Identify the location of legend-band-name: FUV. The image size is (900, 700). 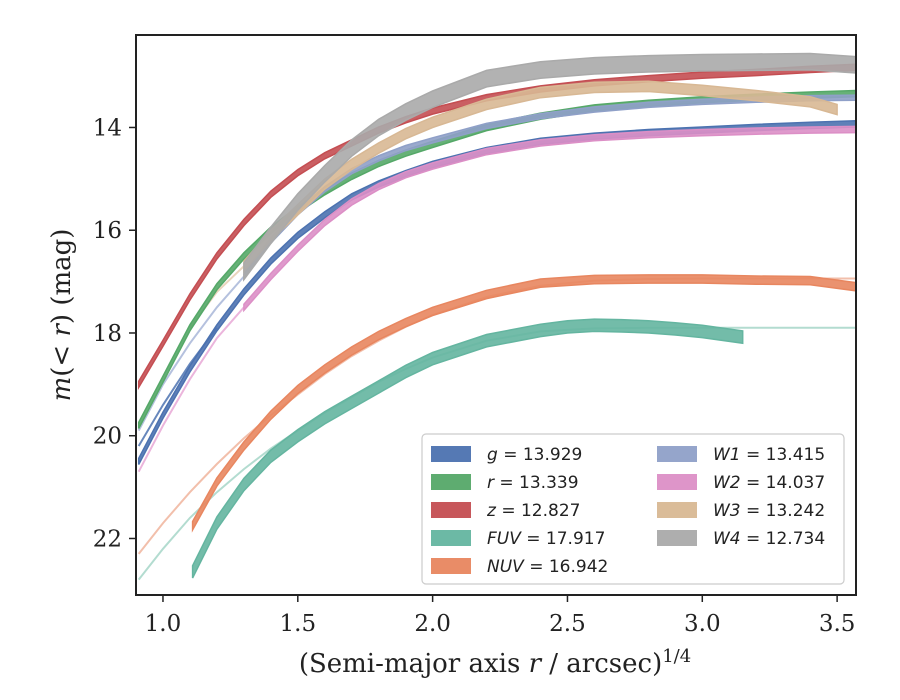
(504, 539).